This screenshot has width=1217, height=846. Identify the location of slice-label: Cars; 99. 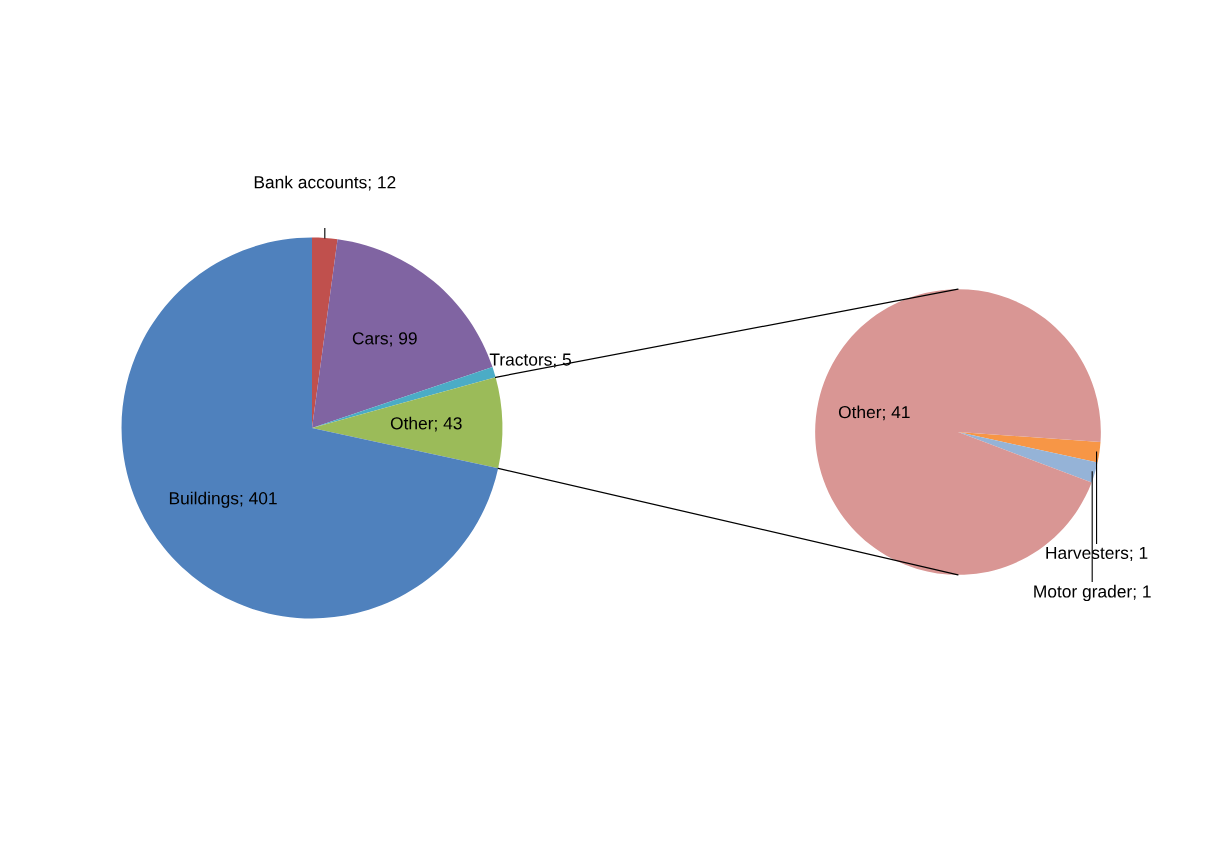
(384, 339).